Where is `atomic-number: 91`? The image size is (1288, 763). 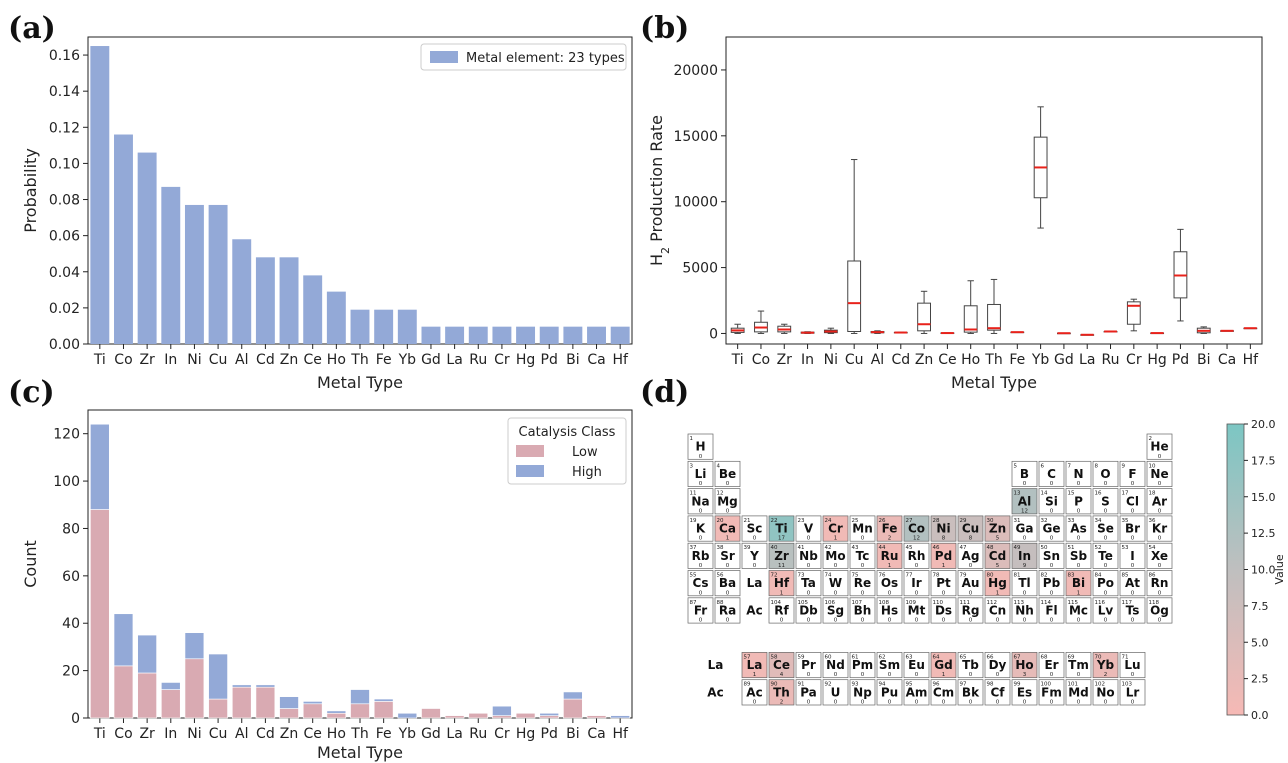 atomic-number: 91 is located at coordinates (801, 685).